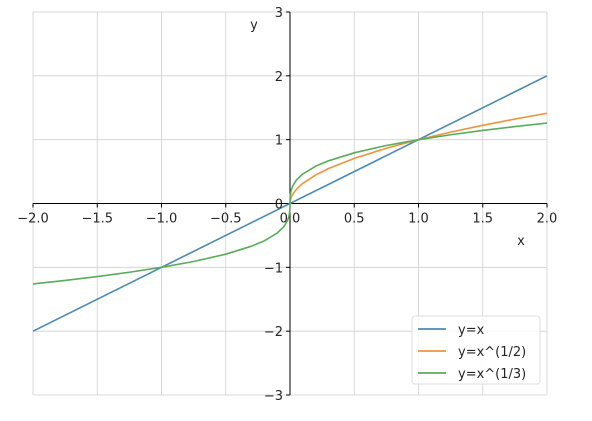 Image resolution: width=592 pixels, height=421 pixels. I want to click on legend-label-2: y=x^(1/2), so click(492, 352).